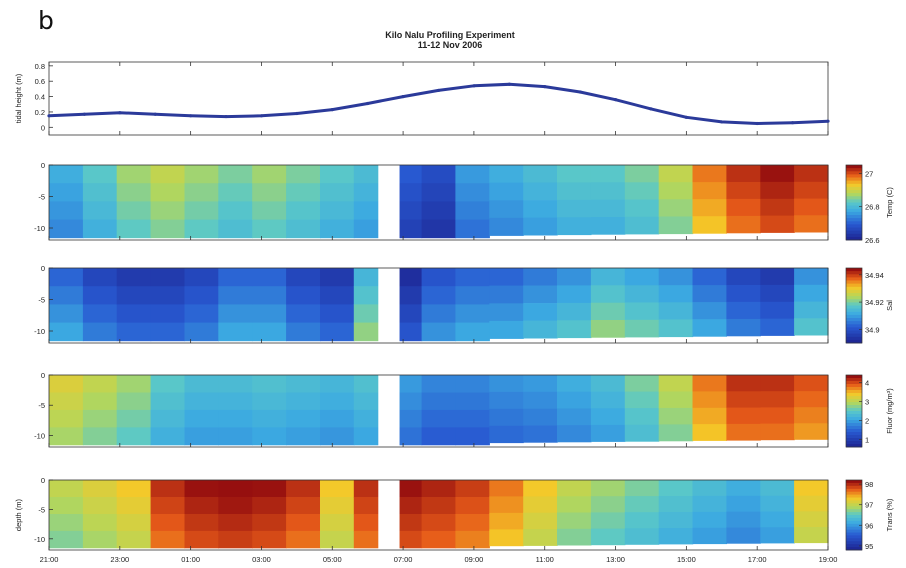 The width and height of the screenshot is (906, 568). Describe the element at coordinates (40, 97) in the screenshot. I see `tide-ytick-label: 0.4` at that location.